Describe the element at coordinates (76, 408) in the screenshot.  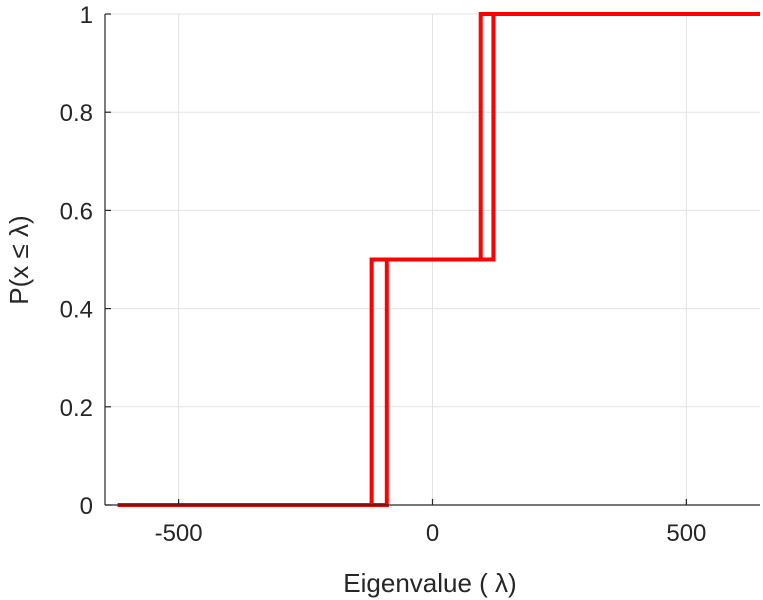
I see `y-tick-label-1: 0.2` at that location.